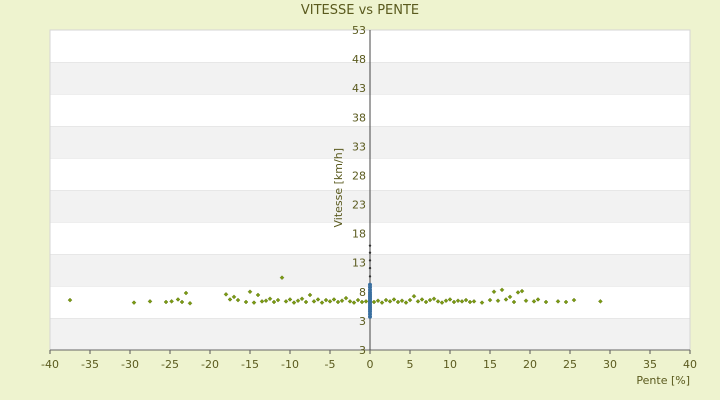 The image size is (720, 400). I want to click on chart-title: VITESSE vs PENTE, so click(360, 10).